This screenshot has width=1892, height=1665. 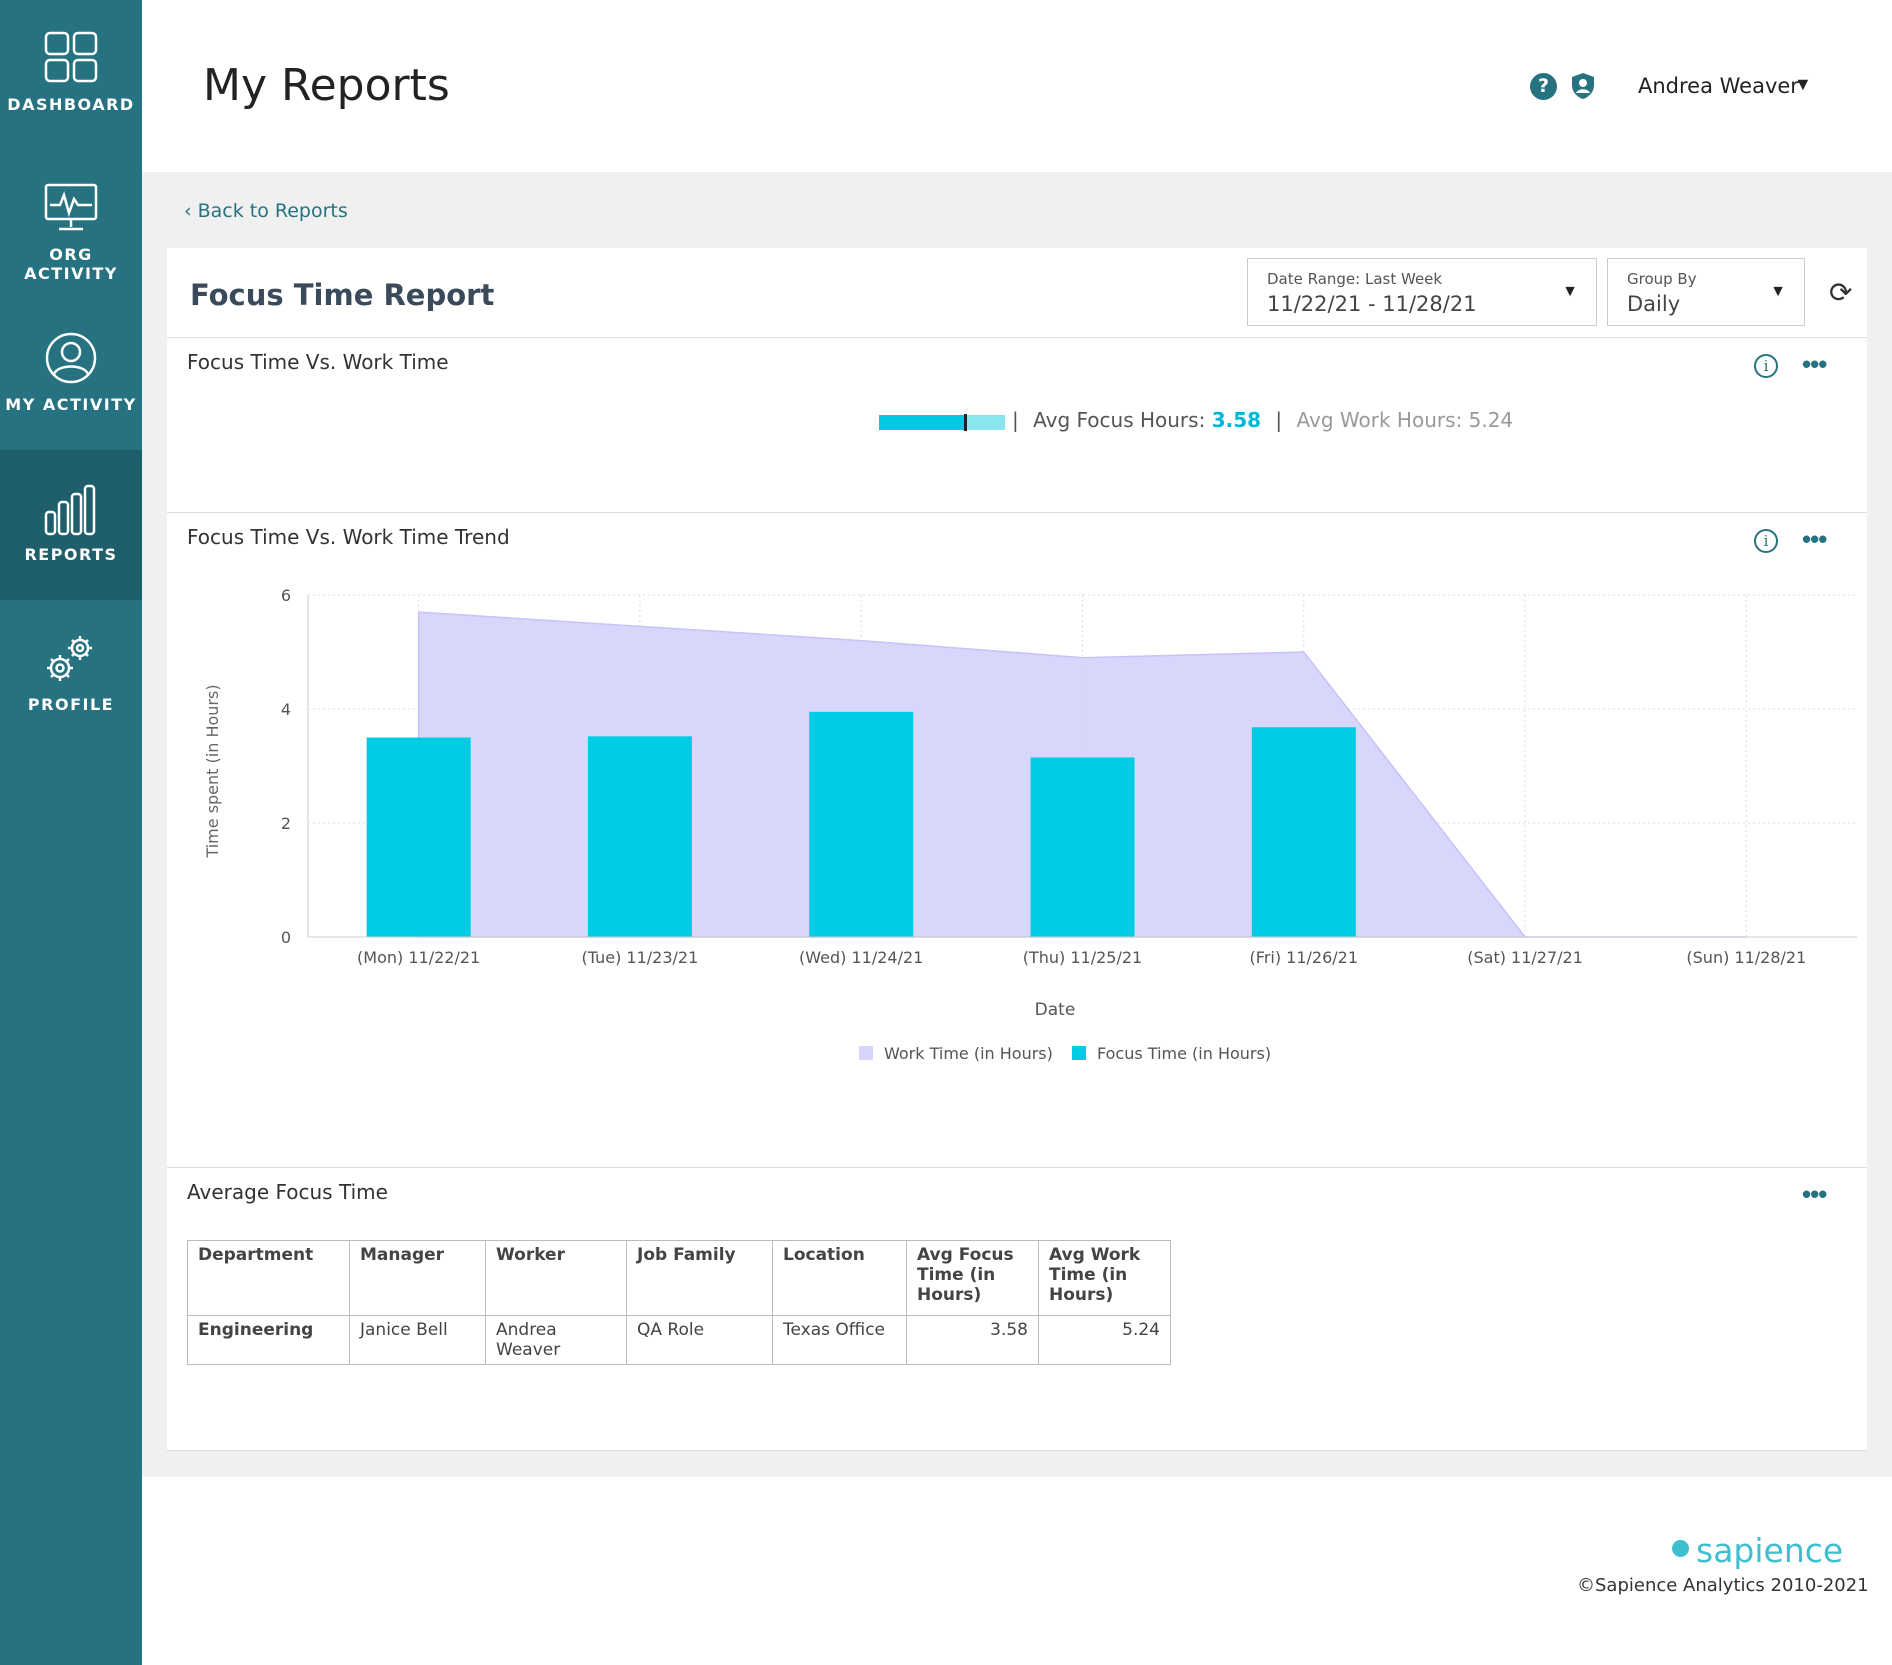 I want to click on chevron-left-icon: ‹, so click(x=188, y=211).